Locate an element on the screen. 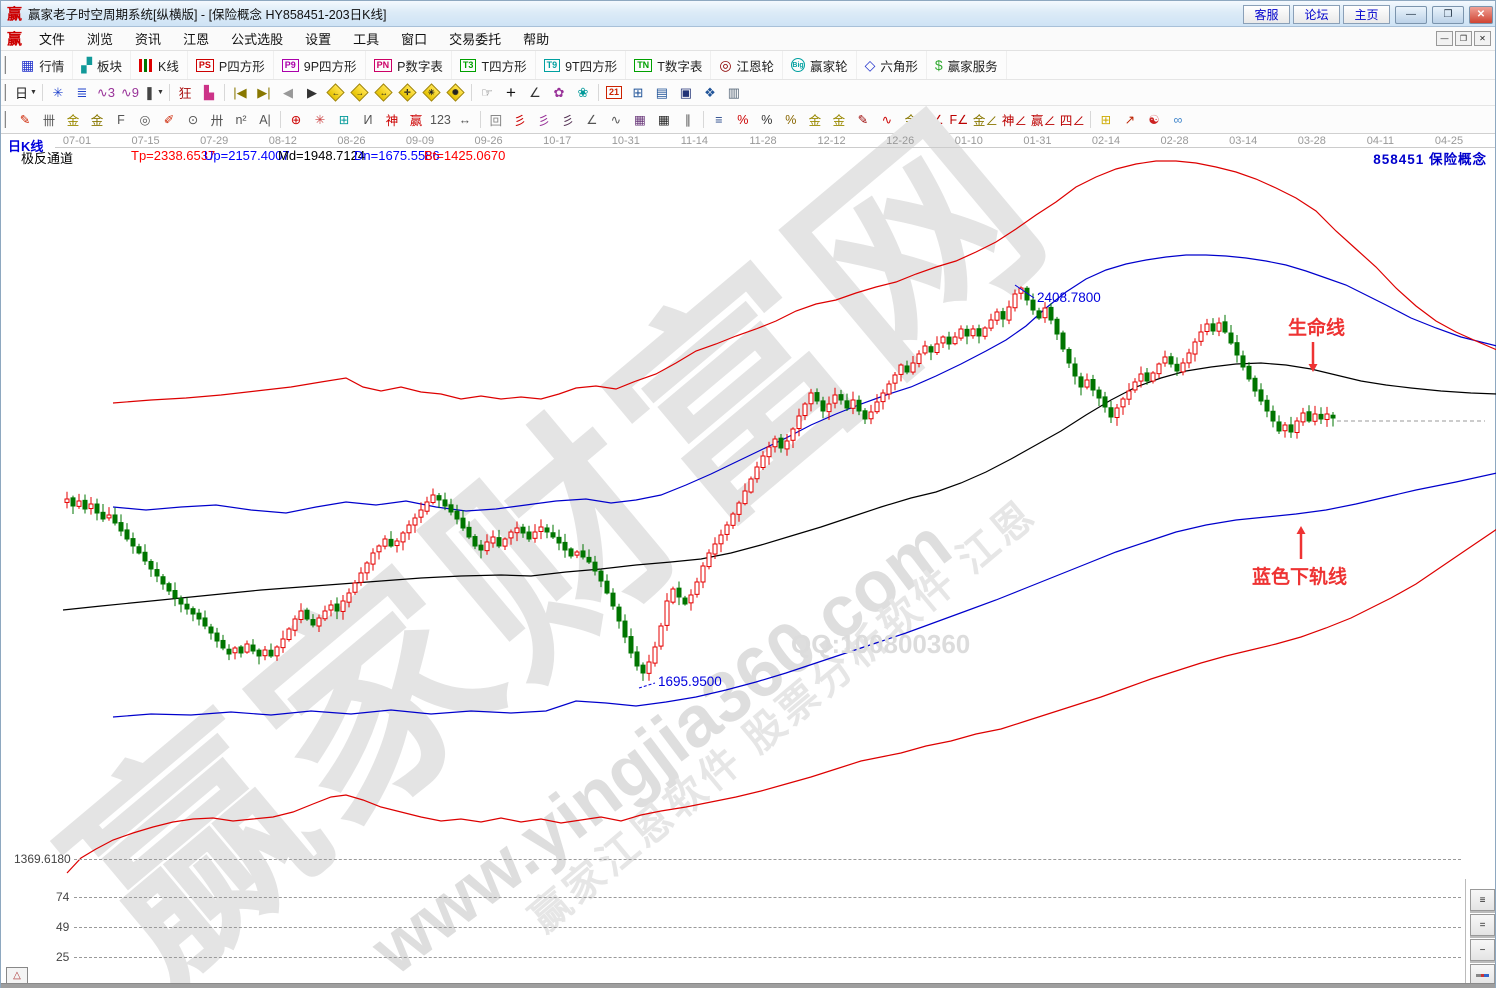 The height and width of the screenshot is (988, 1496). menu-item-工具: 工具 is located at coordinates (366, 39).